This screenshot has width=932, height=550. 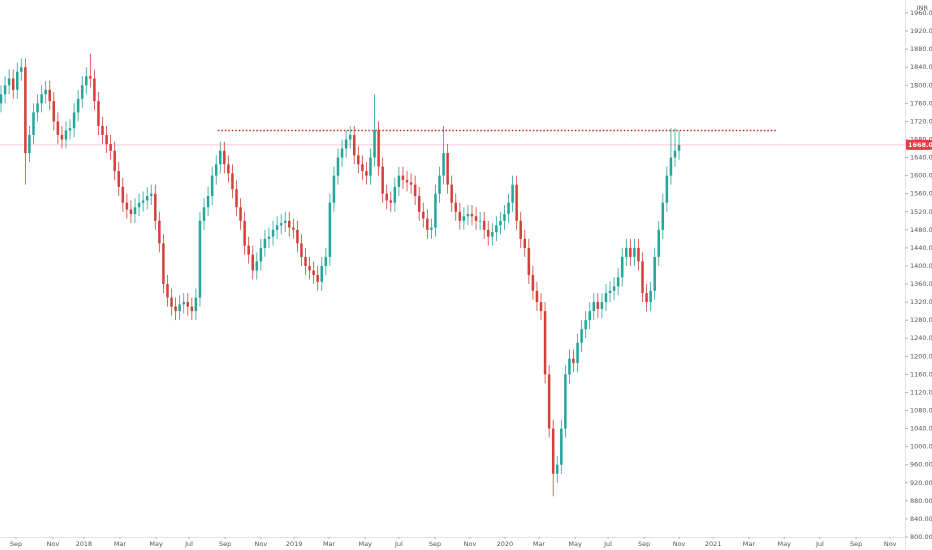 I want to click on x-tick-label: Mar, so click(x=749, y=544).